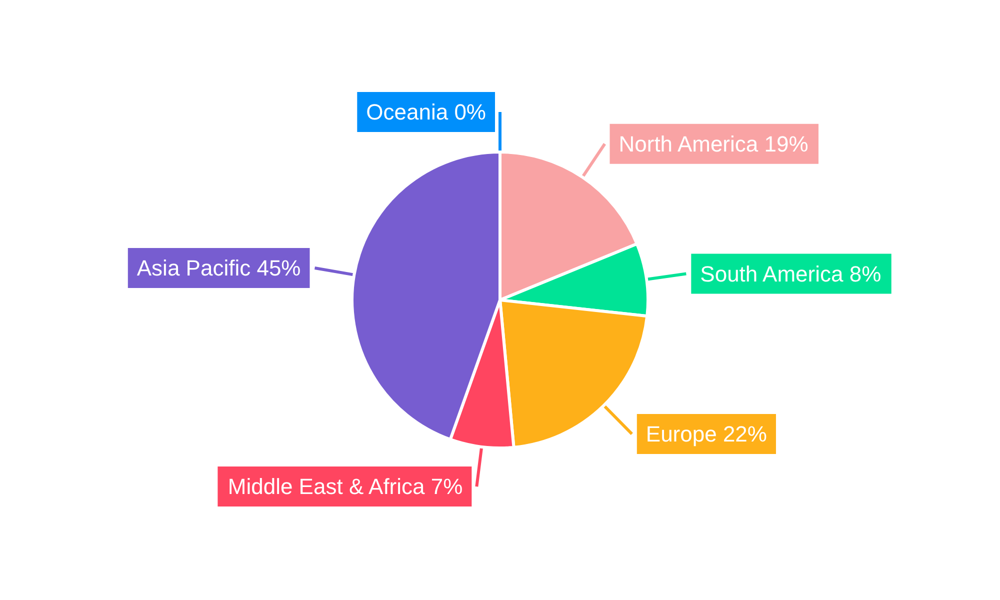 This screenshot has height=600, width=1000. What do you see at coordinates (791, 273) in the screenshot?
I see `slice-label: South America 8%` at bounding box center [791, 273].